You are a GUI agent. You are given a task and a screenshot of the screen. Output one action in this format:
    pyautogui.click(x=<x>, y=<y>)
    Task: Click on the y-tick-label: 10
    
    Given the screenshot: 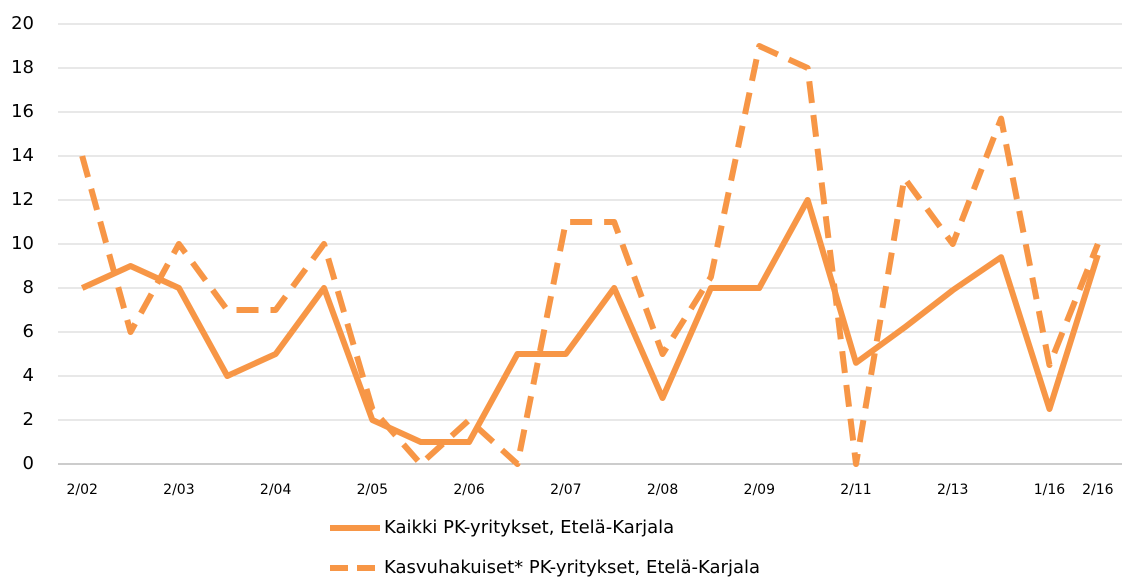 What is the action you would take?
    pyautogui.click(x=22, y=243)
    